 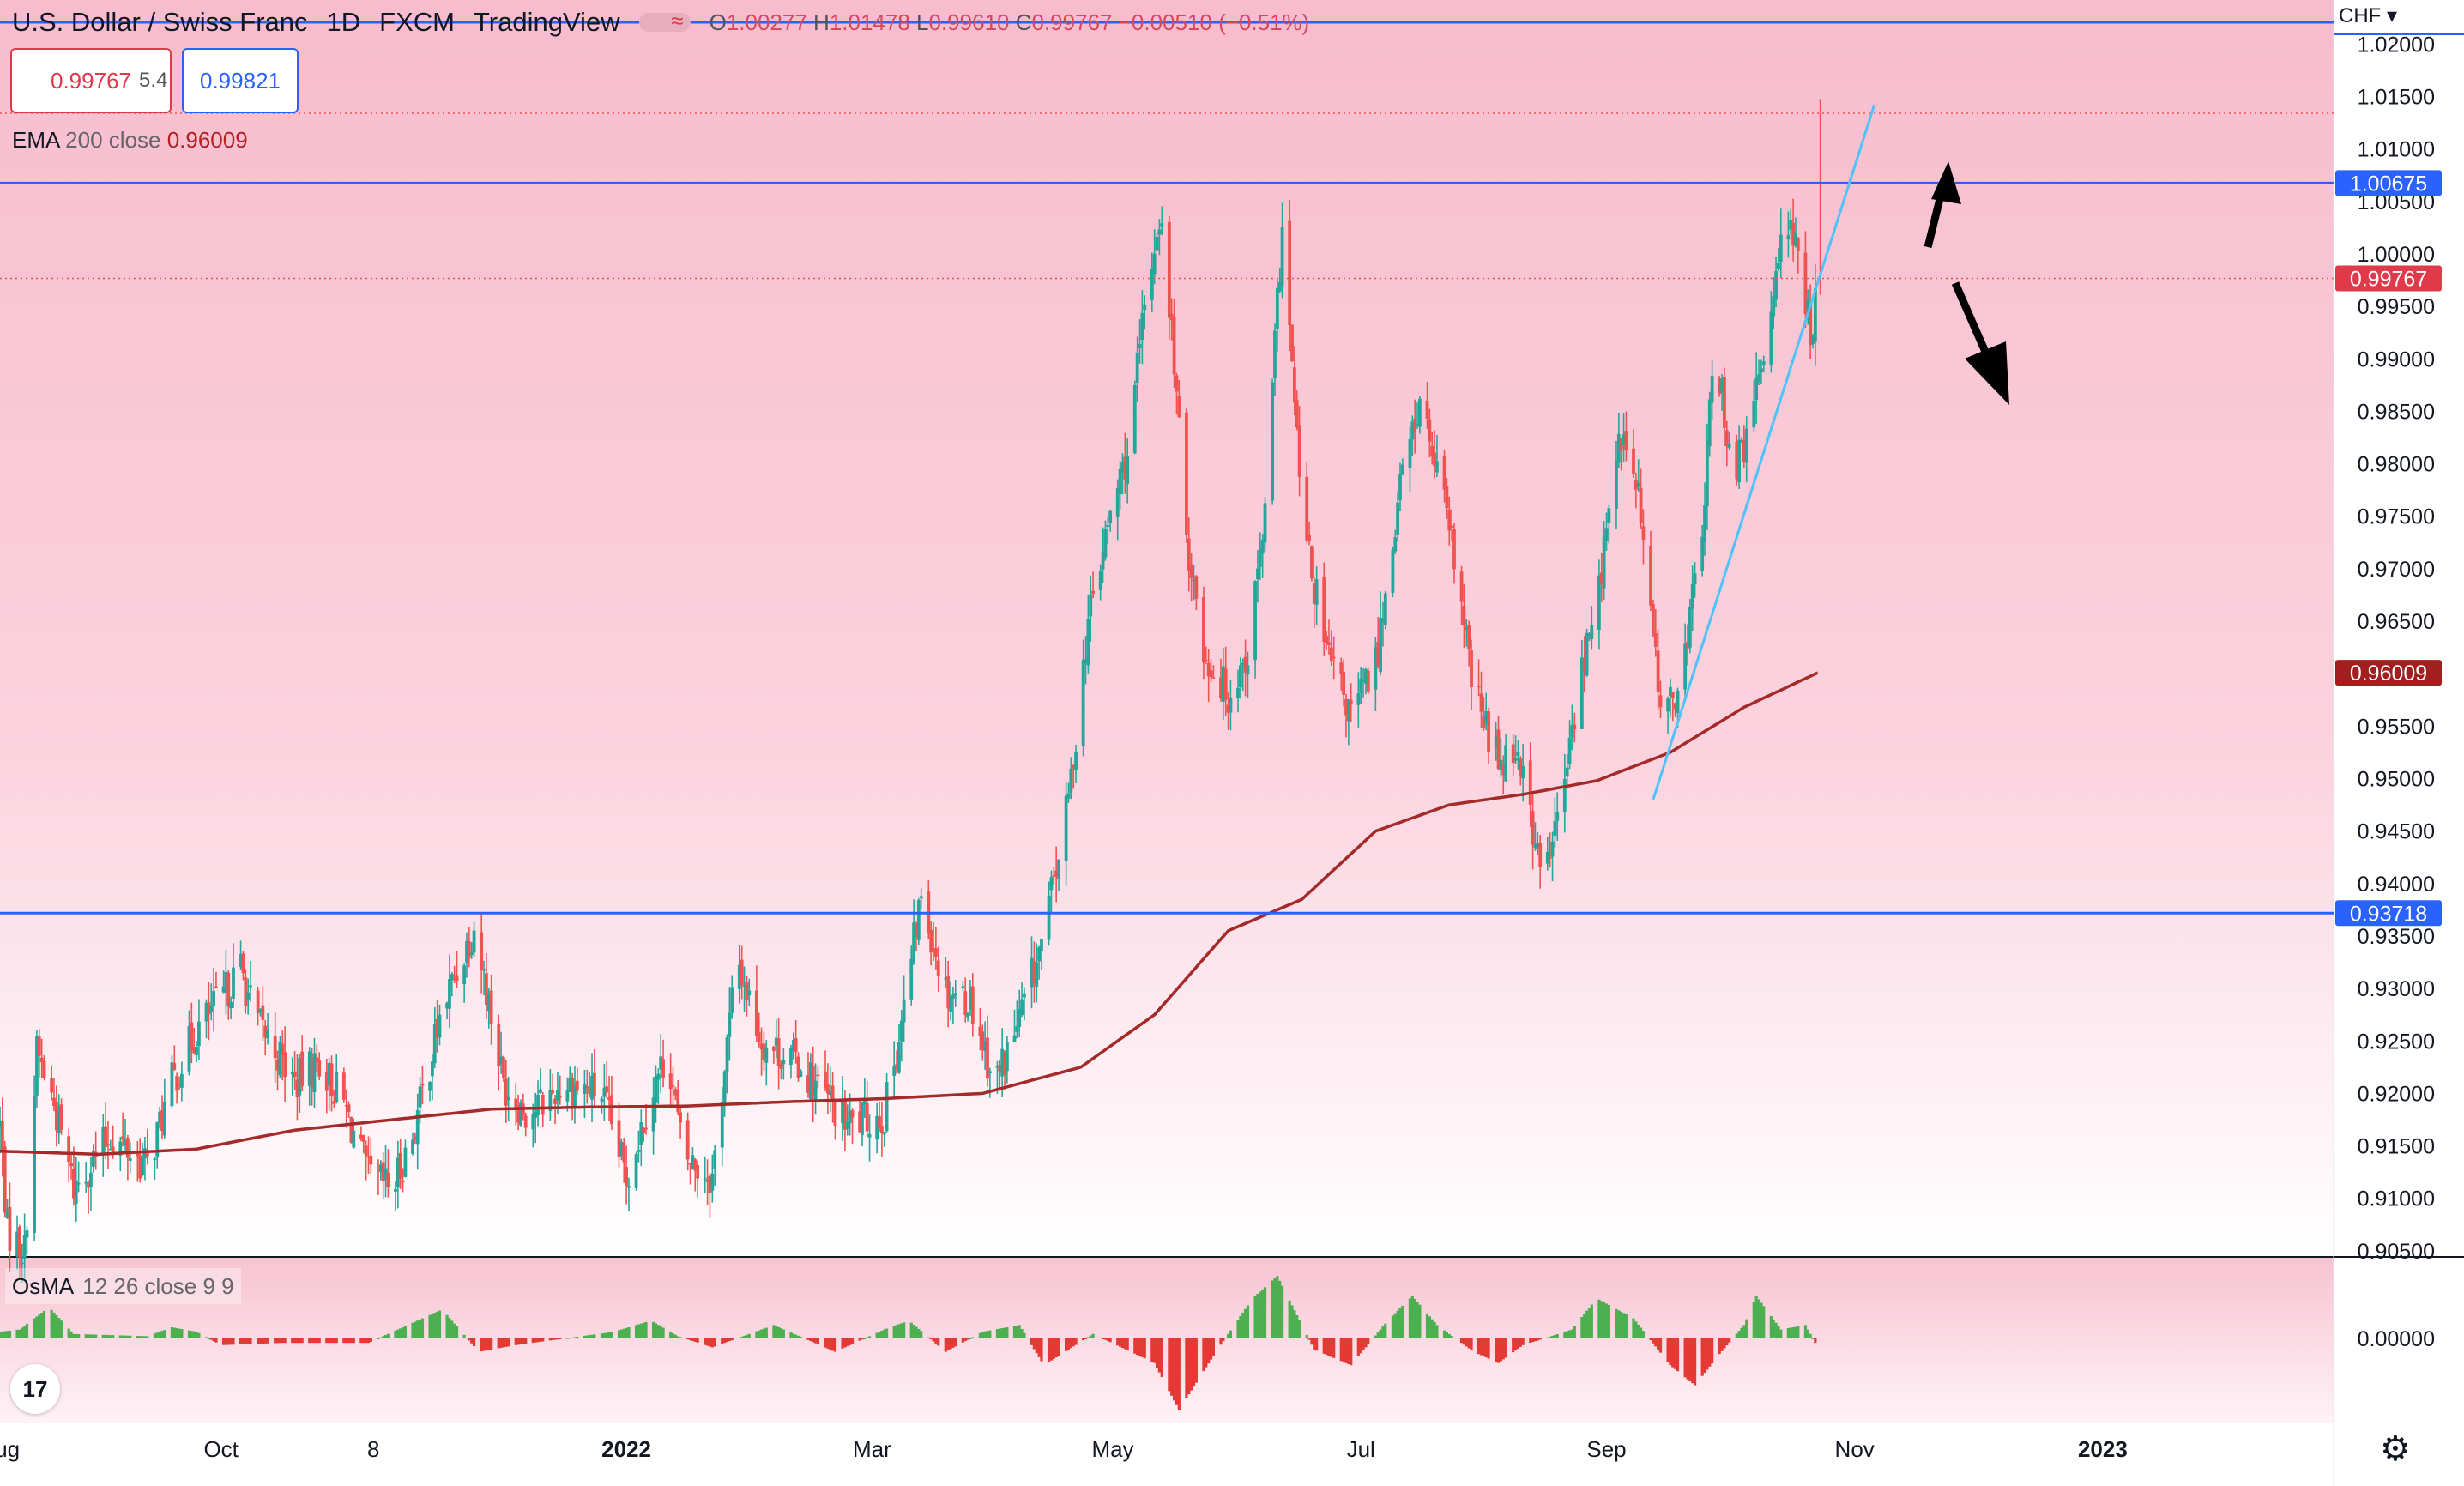 What do you see at coordinates (35, 1389) in the screenshot?
I see `tradingview-logo-icon: 17` at bounding box center [35, 1389].